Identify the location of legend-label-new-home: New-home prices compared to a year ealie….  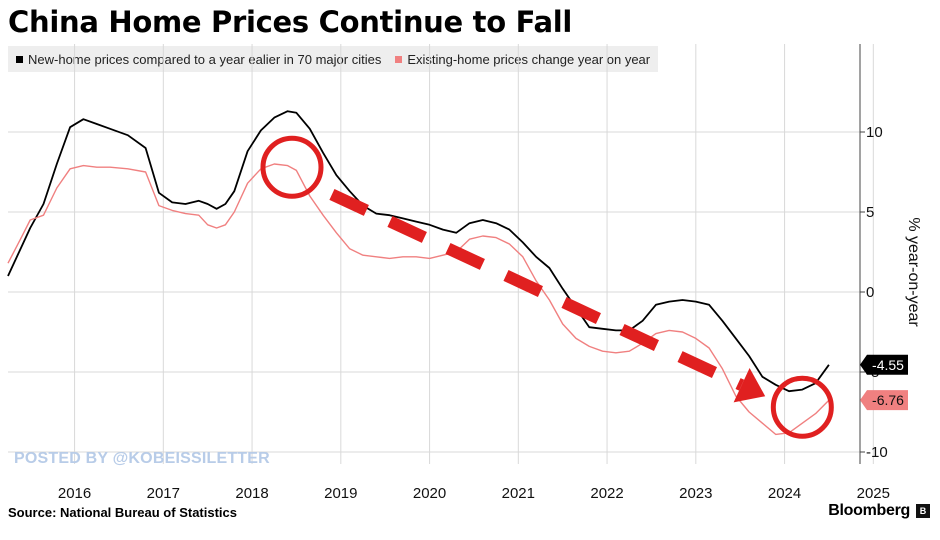
(205, 59).